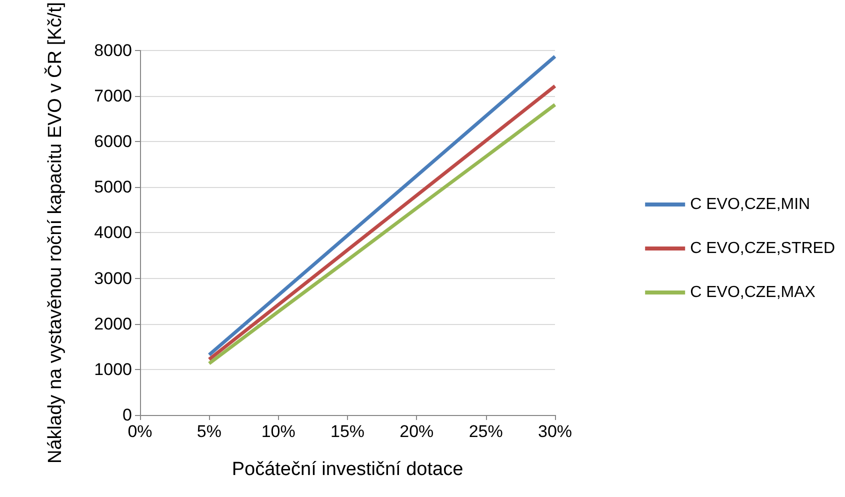  What do you see at coordinates (113, 50) in the screenshot?
I see `y-tick-label: 8000` at bounding box center [113, 50].